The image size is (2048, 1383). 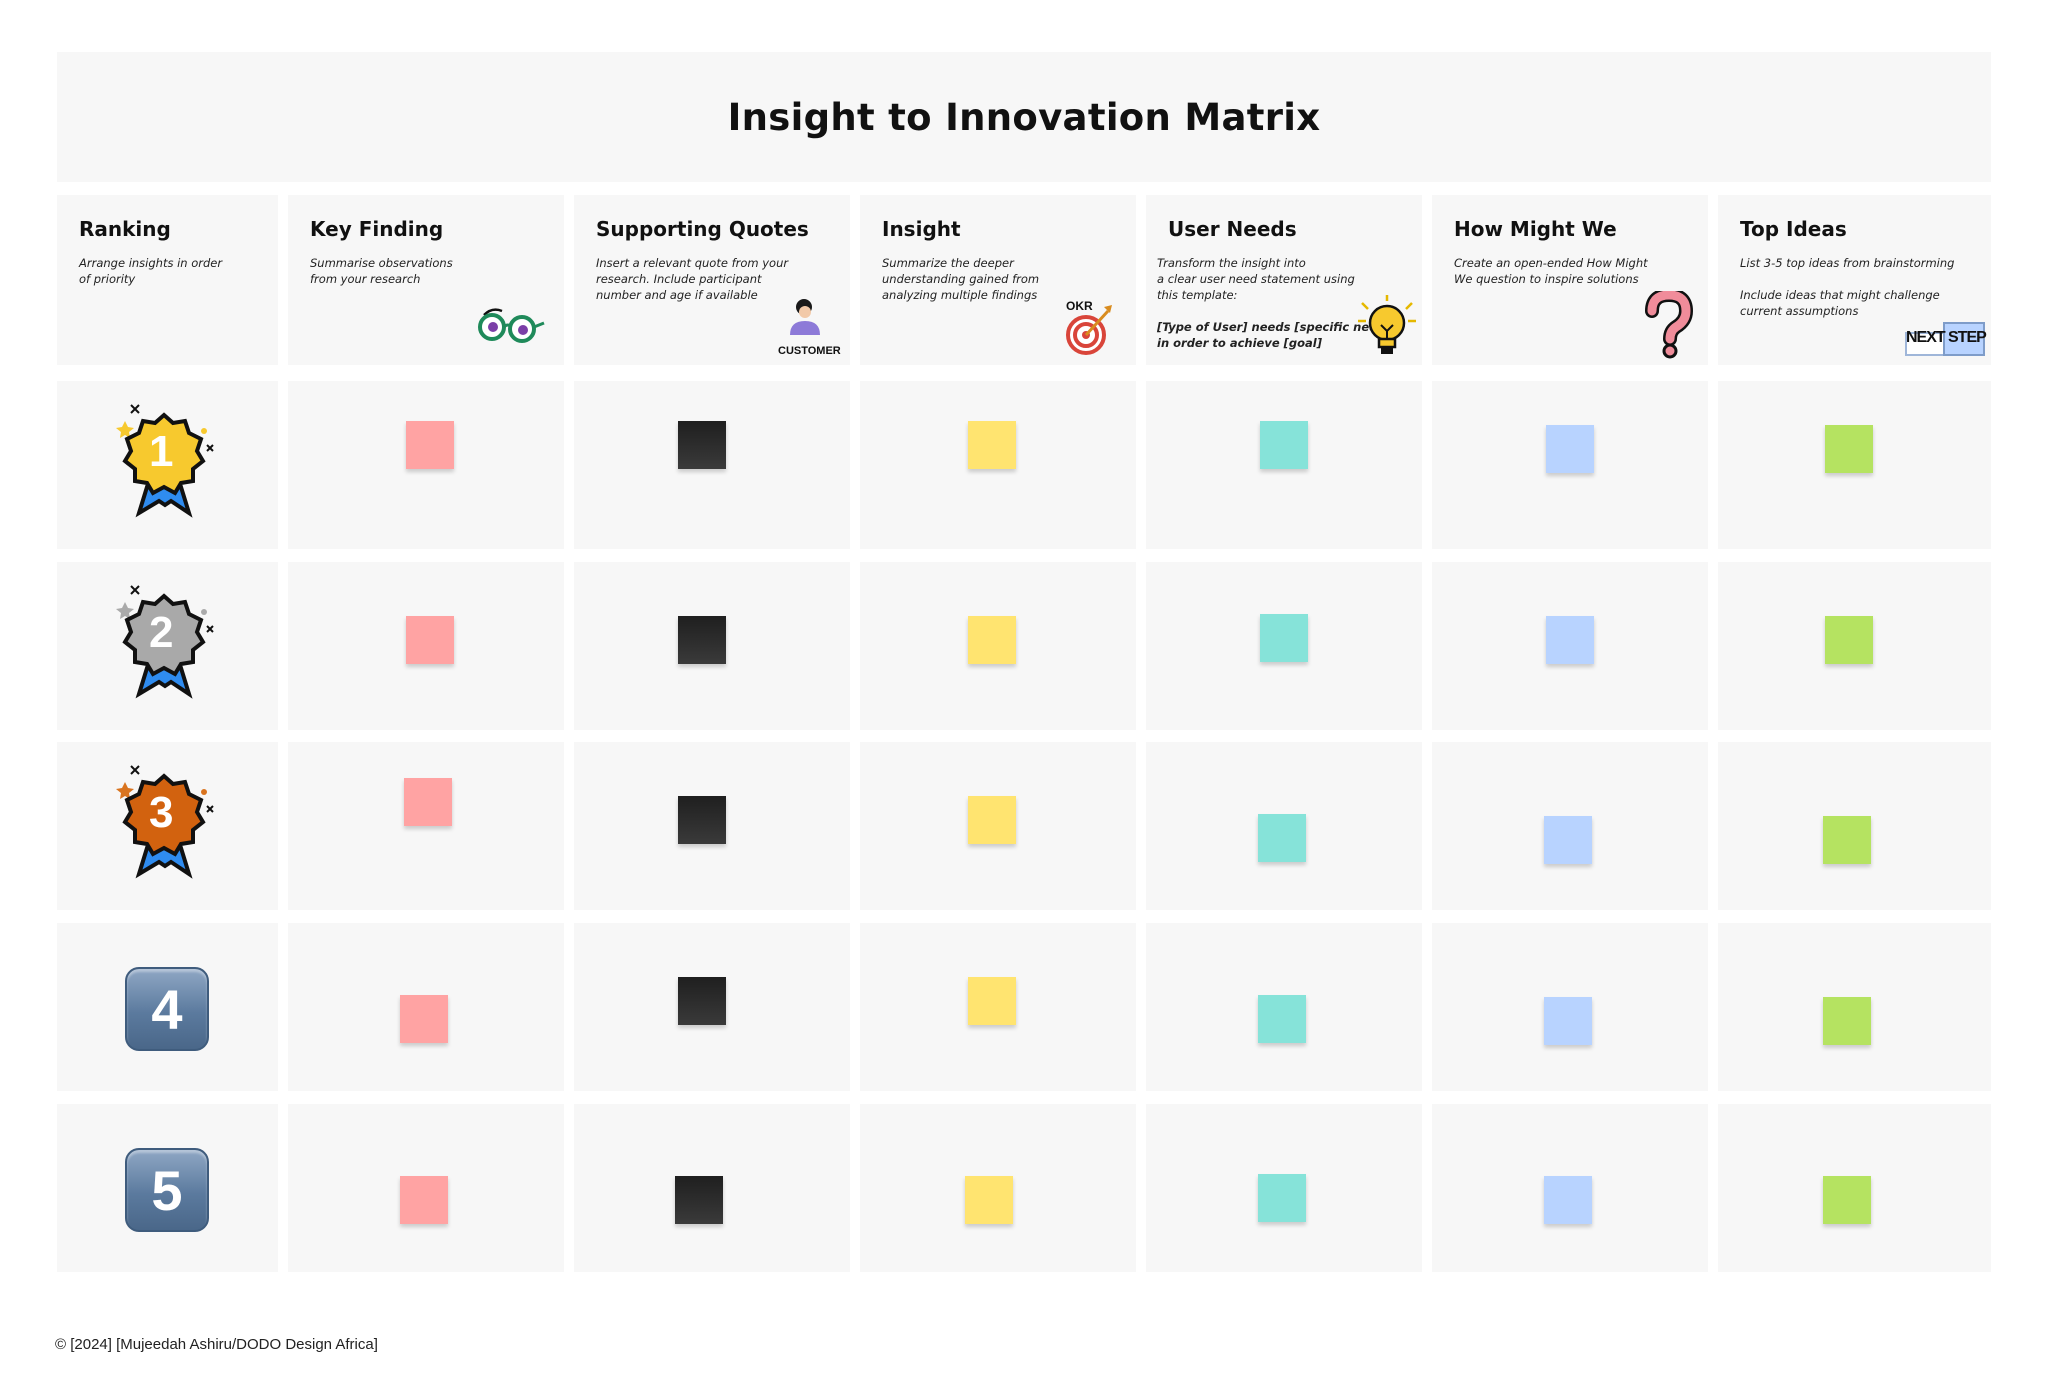 What do you see at coordinates (1793, 229) in the screenshot?
I see `column-title-top-ideas: Top Ideas` at bounding box center [1793, 229].